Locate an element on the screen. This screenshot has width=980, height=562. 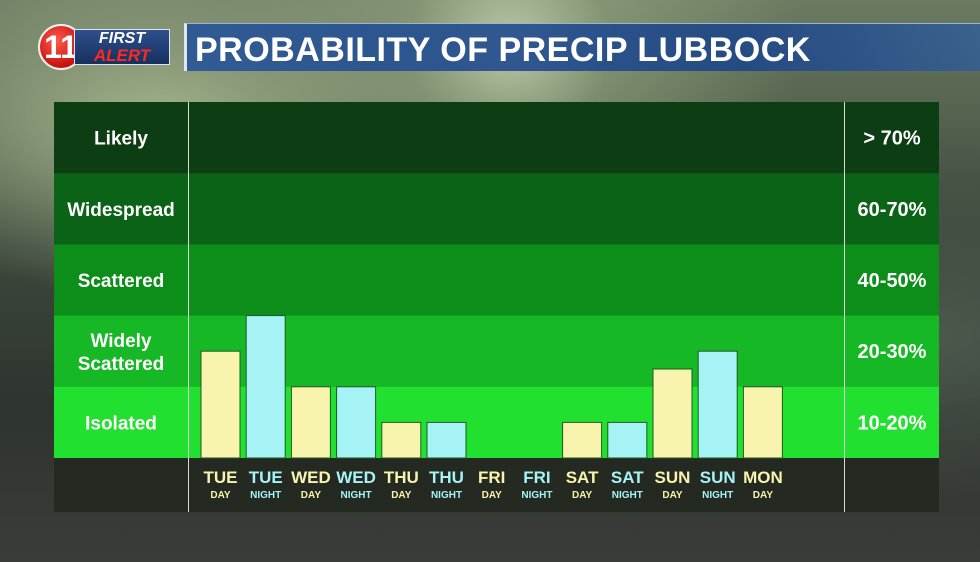
tick-day-sat-night: SAT is located at coordinates (627, 477).